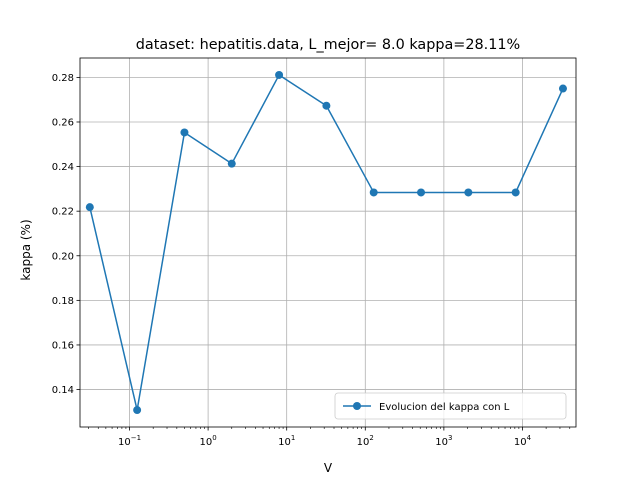  Describe the element at coordinates (523, 441) in the screenshot. I see `x-tick-label: 10⁴` at that location.